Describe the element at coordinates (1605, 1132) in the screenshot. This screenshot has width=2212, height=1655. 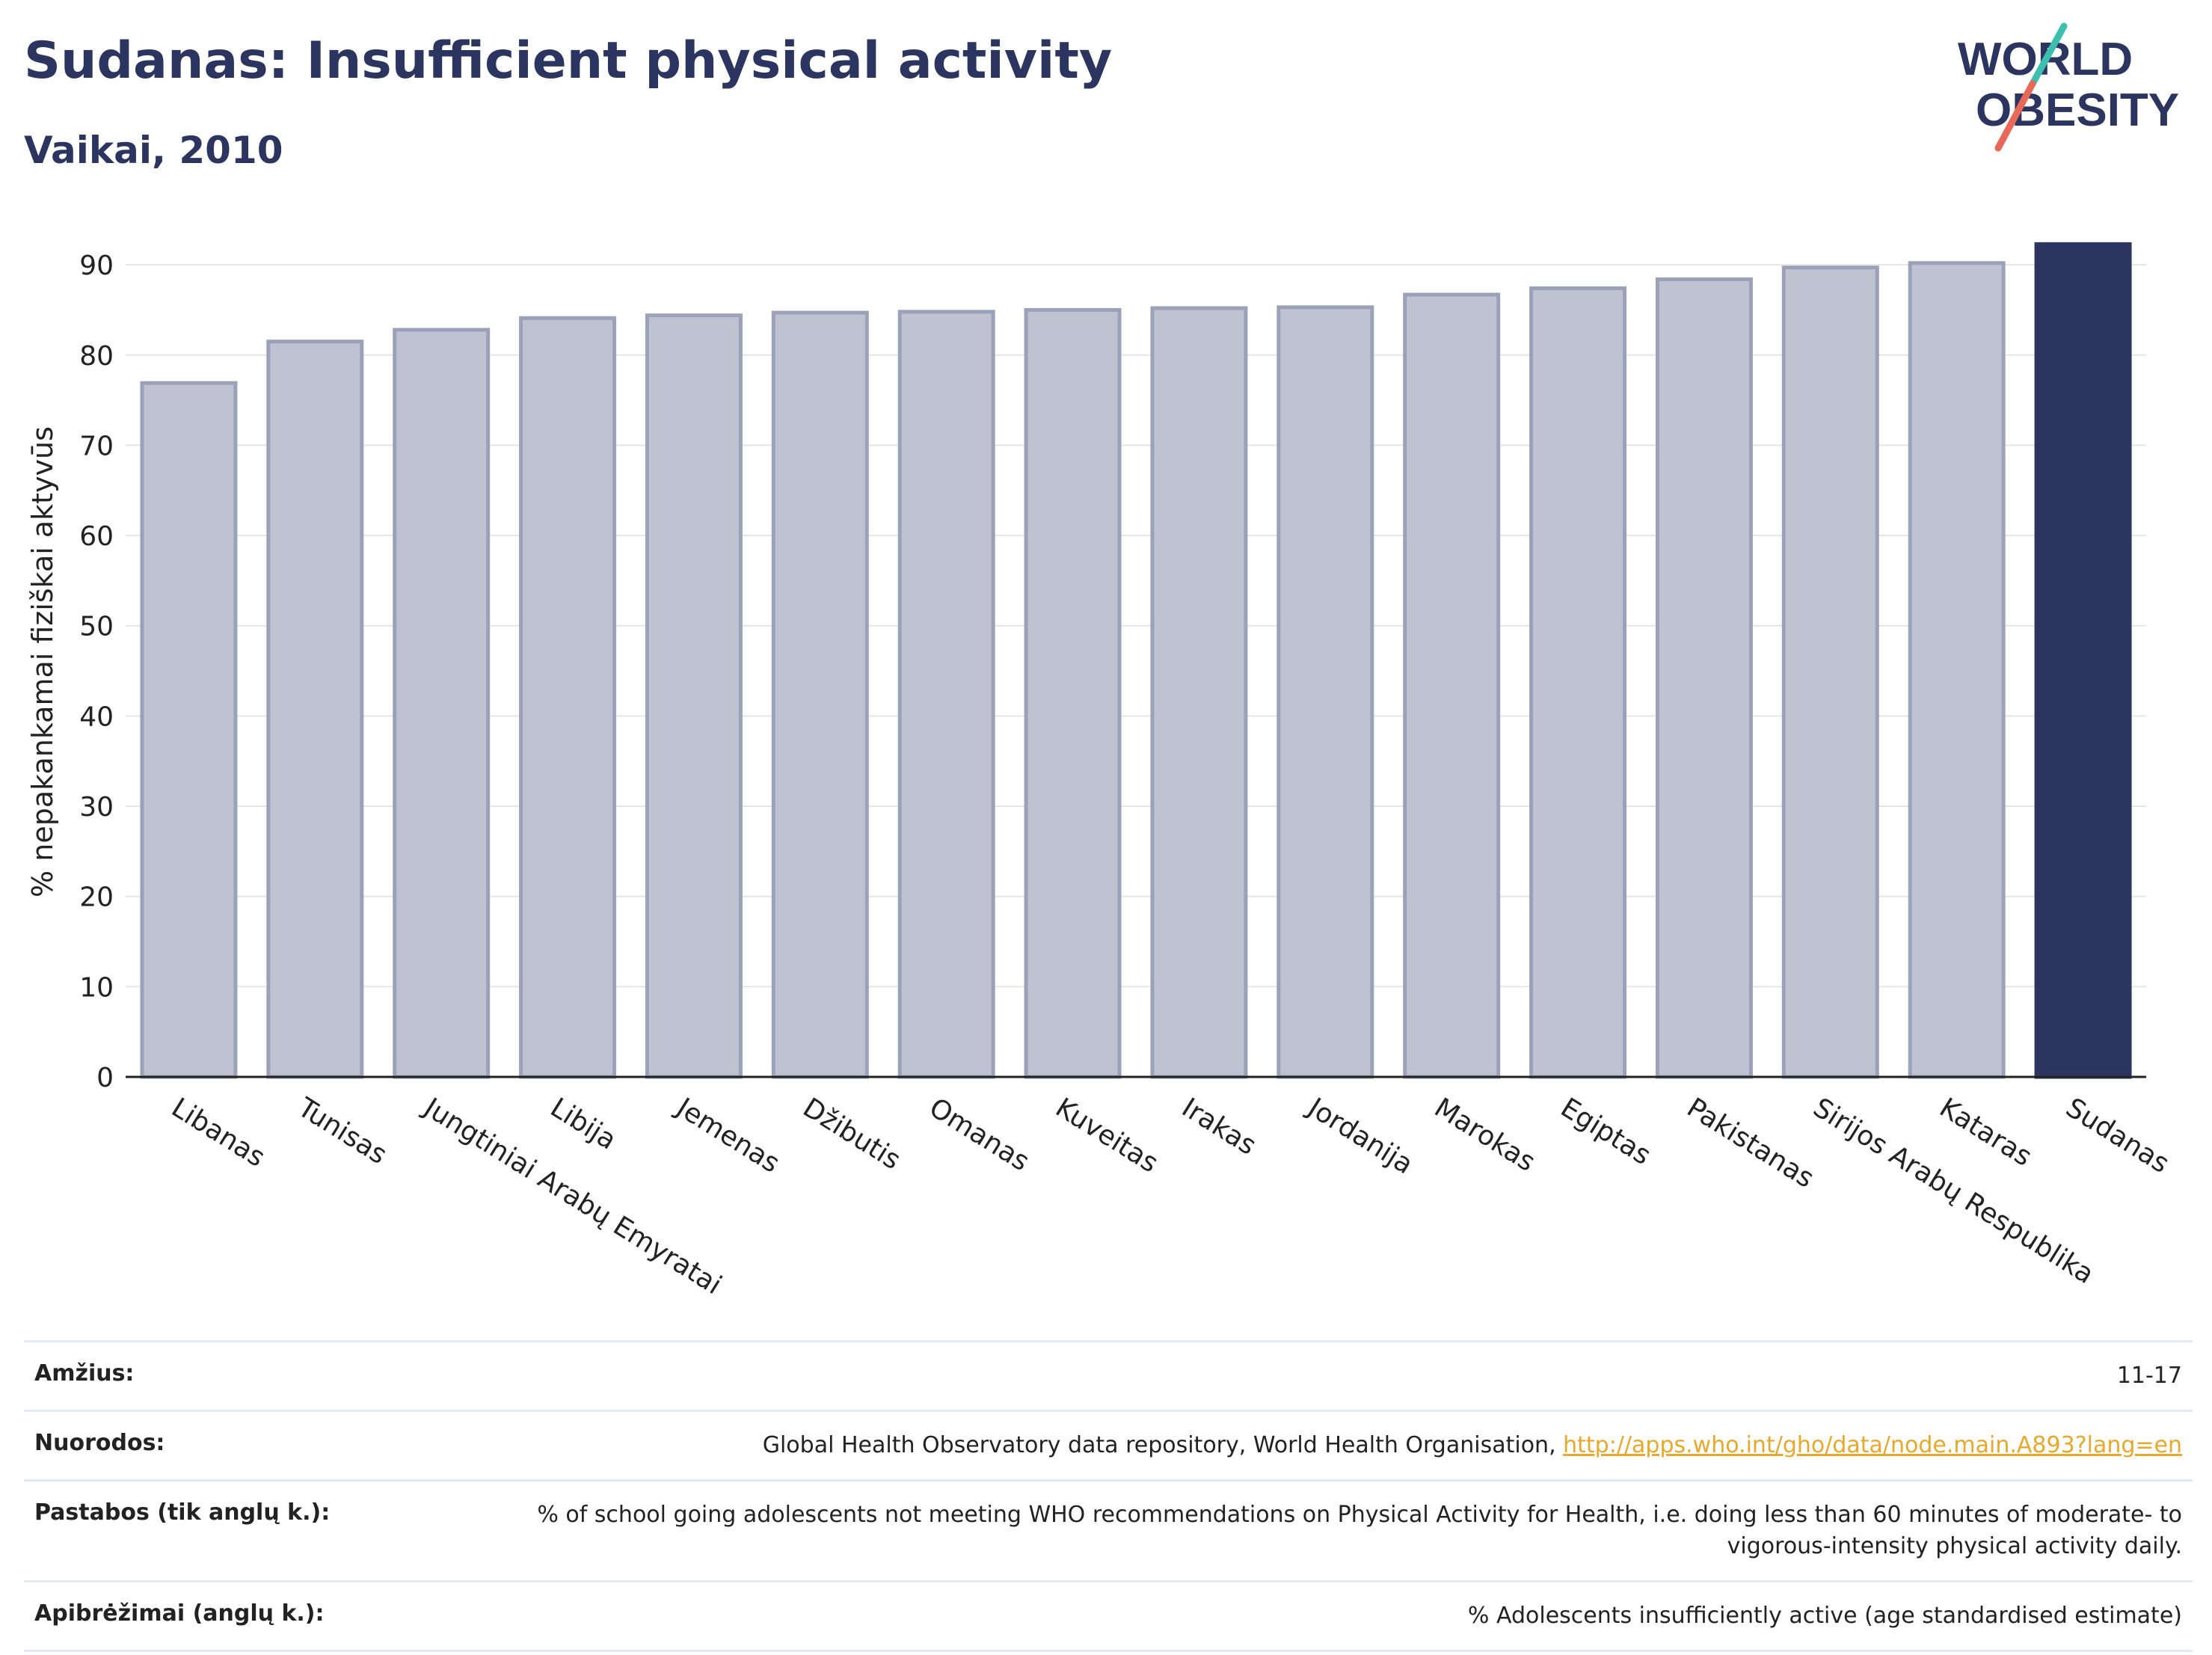
I see `x-tick-label: Egiptas` at that location.